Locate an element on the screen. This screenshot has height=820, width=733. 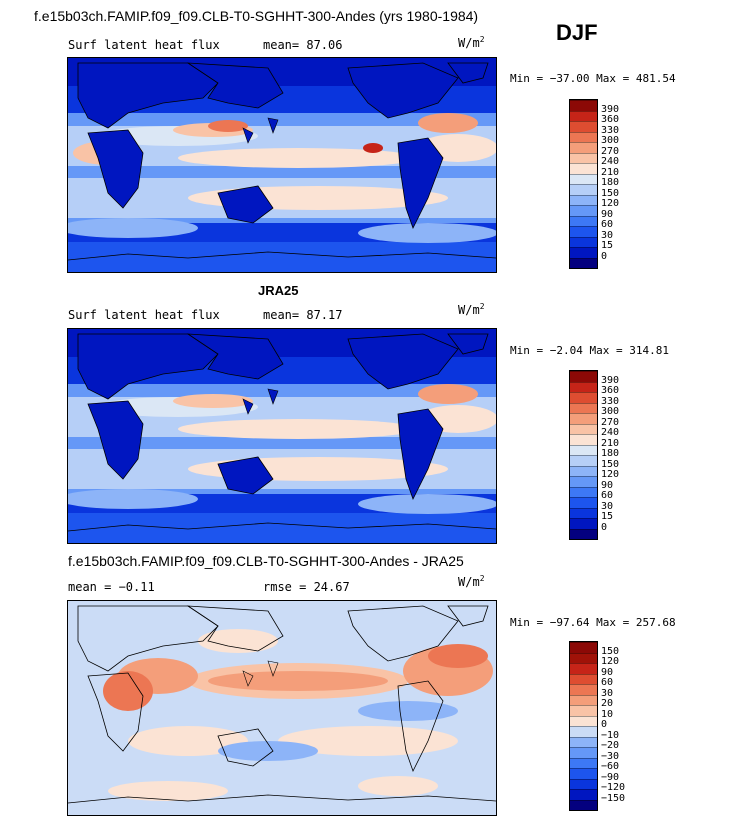
panel2-colorbar is located at coordinates (583, 455).